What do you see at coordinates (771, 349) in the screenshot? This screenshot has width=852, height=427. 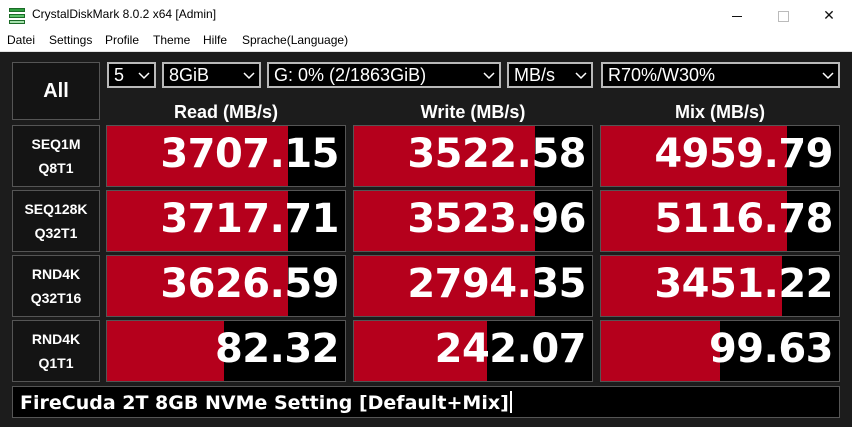 I see `result-value: 99.63` at bounding box center [771, 349].